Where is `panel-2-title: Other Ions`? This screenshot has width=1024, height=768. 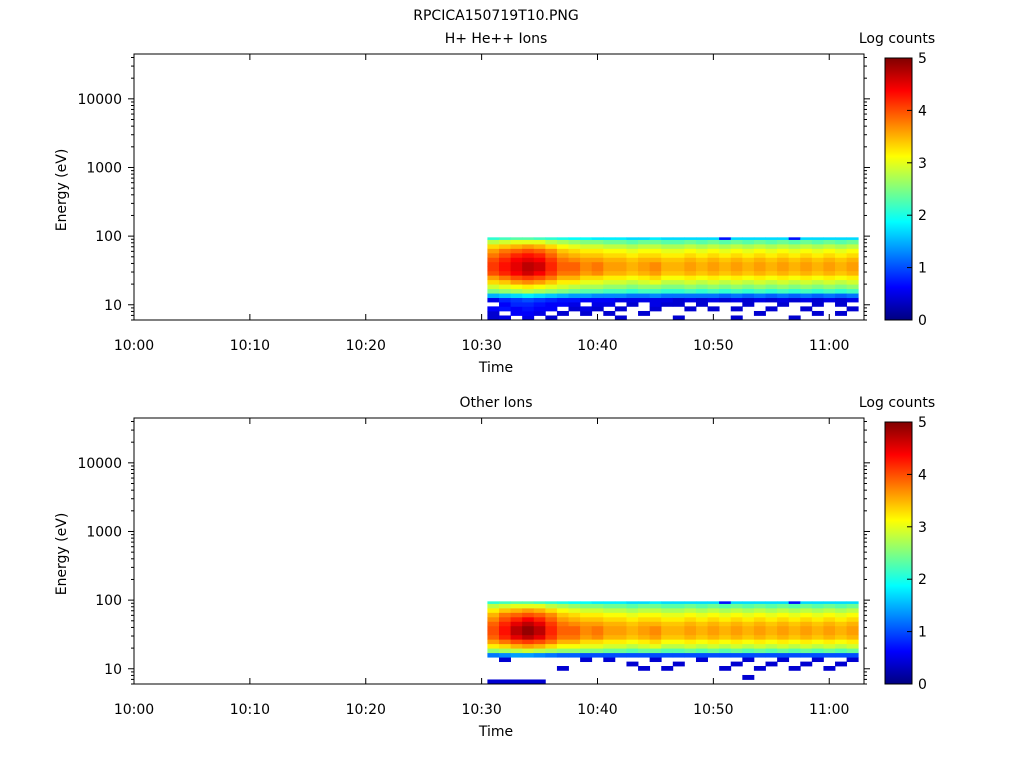 panel-2-title: Other Ions is located at coordinates (495, 403).